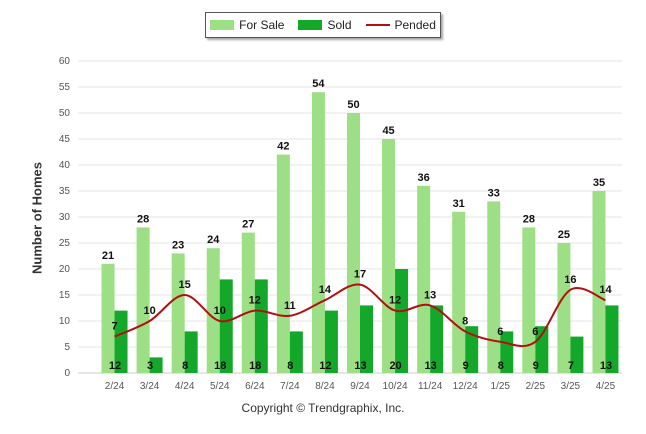 The height and width of the screenshot is (434, 646). I want to click on data-label-for-sale: 28, so click(143, 219).